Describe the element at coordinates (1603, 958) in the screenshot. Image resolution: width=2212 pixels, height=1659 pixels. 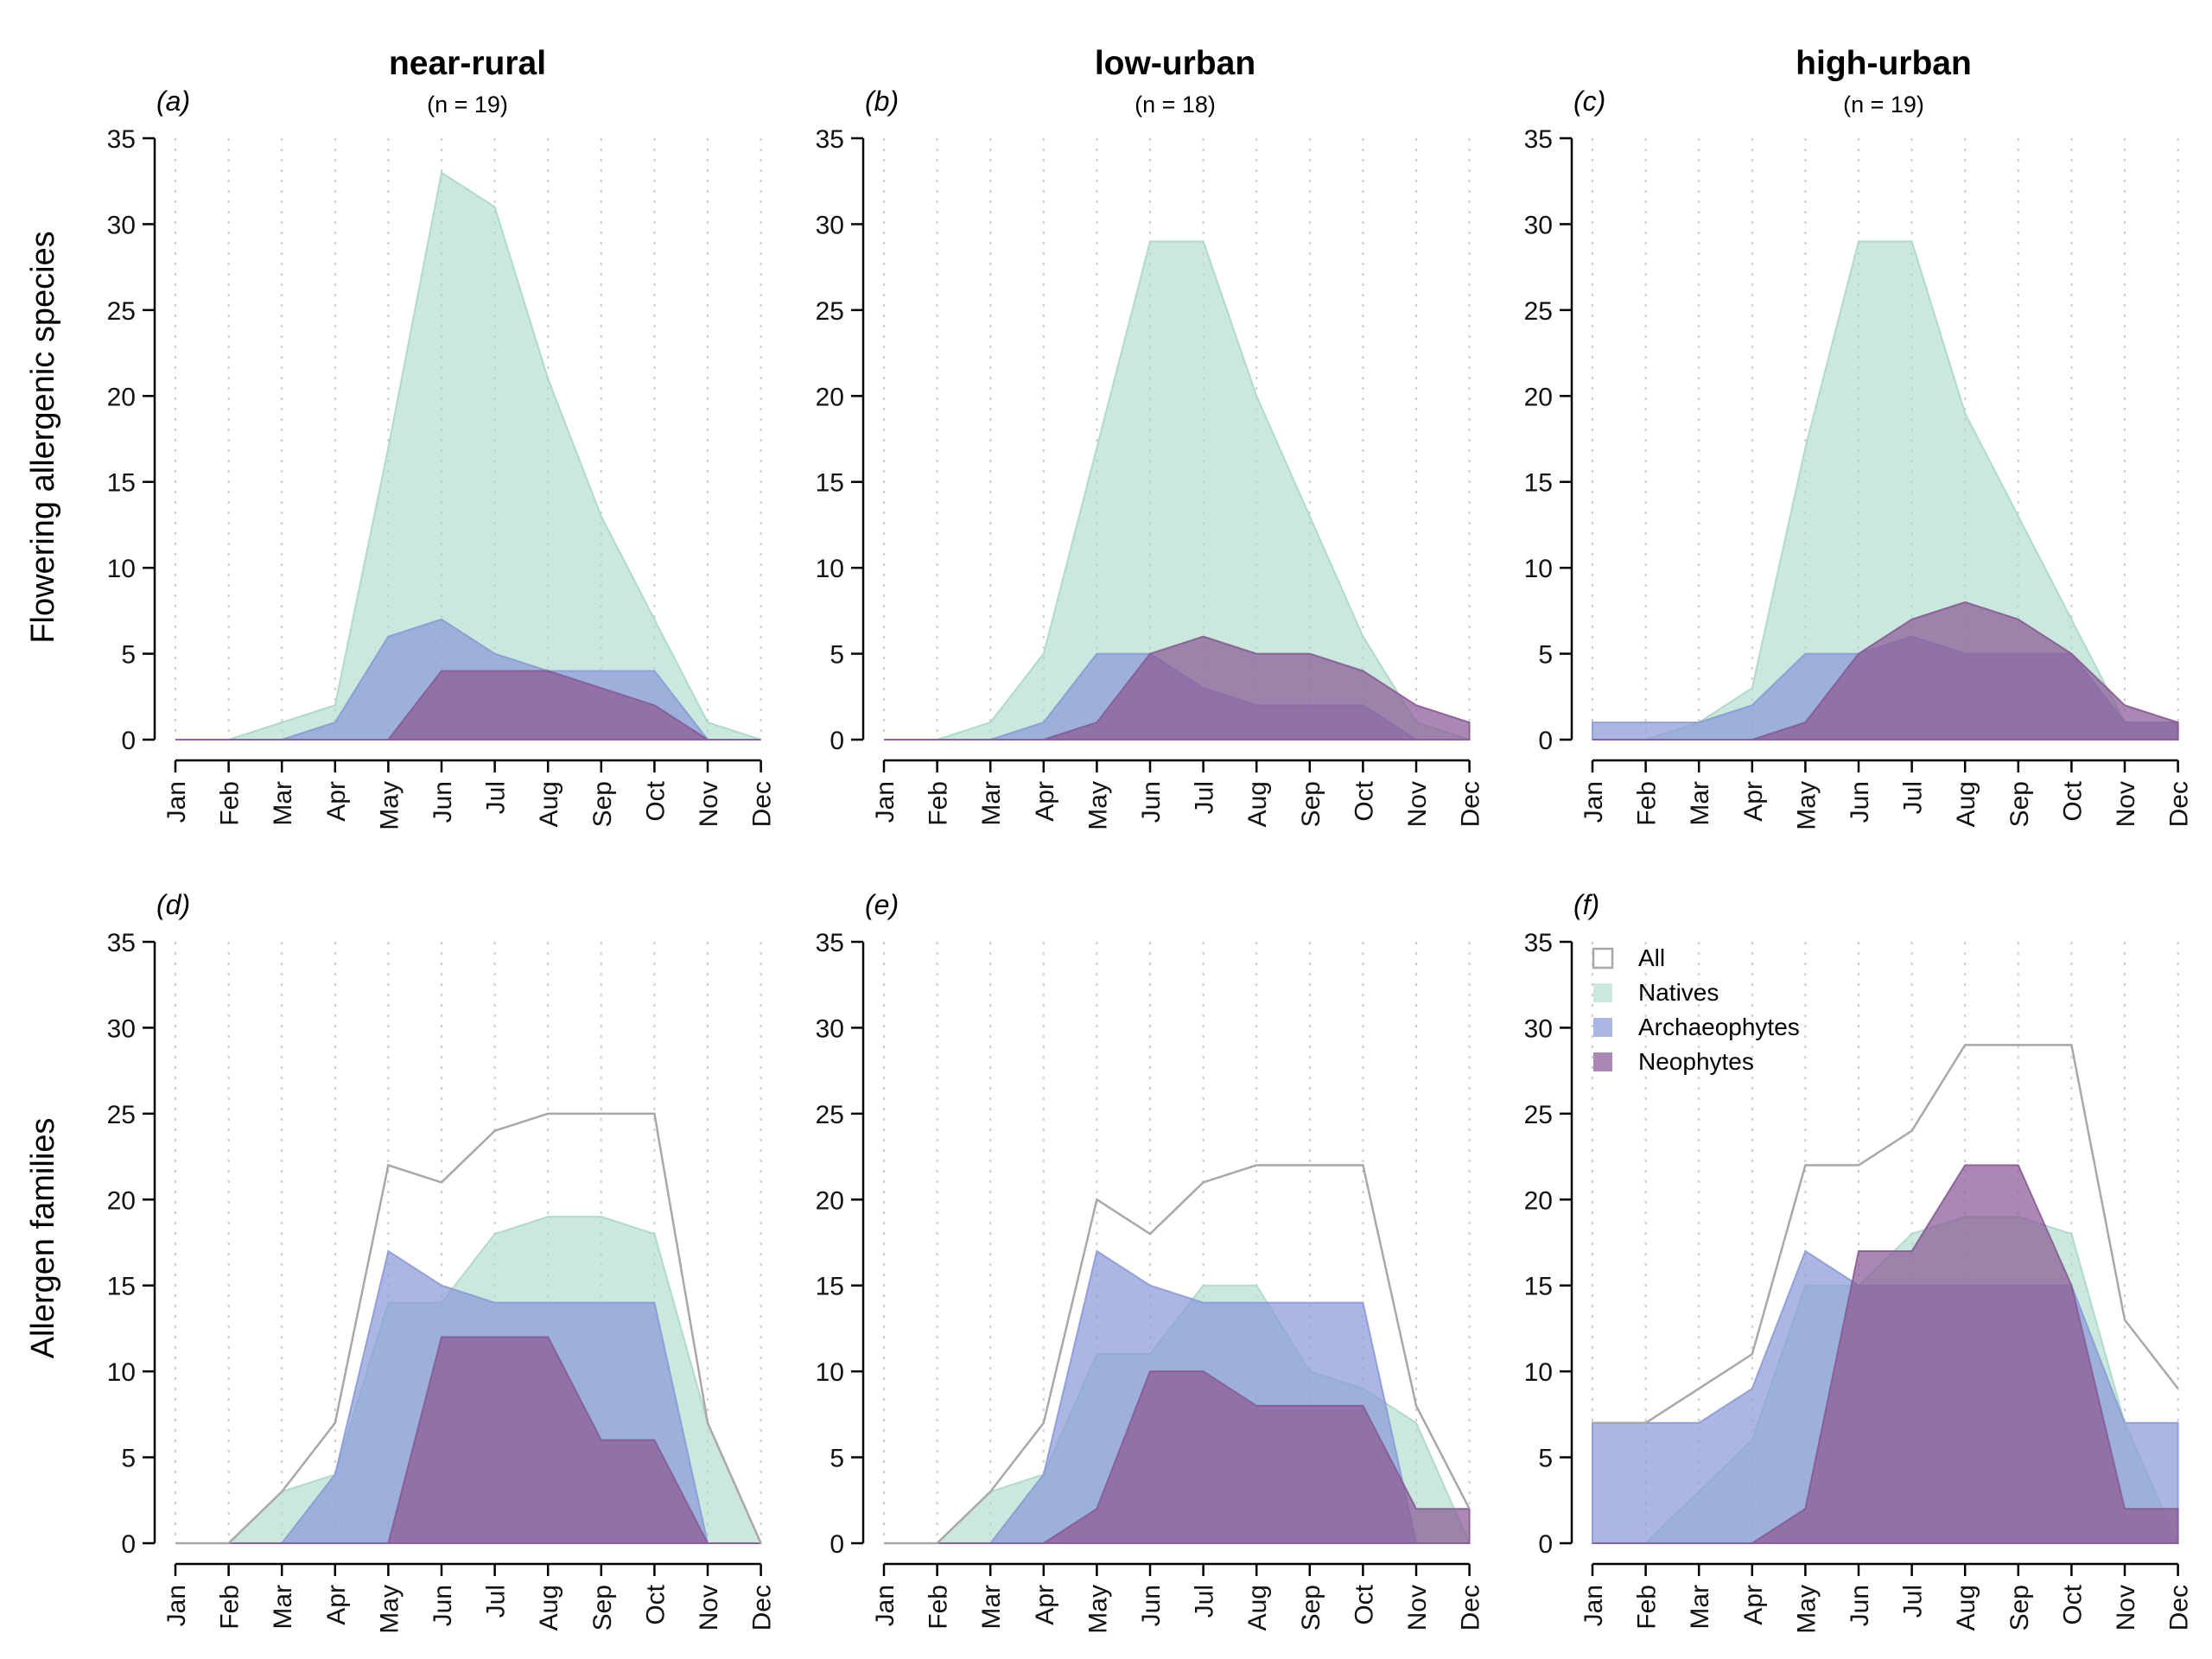
I see `legend-swatch-all` at that location.